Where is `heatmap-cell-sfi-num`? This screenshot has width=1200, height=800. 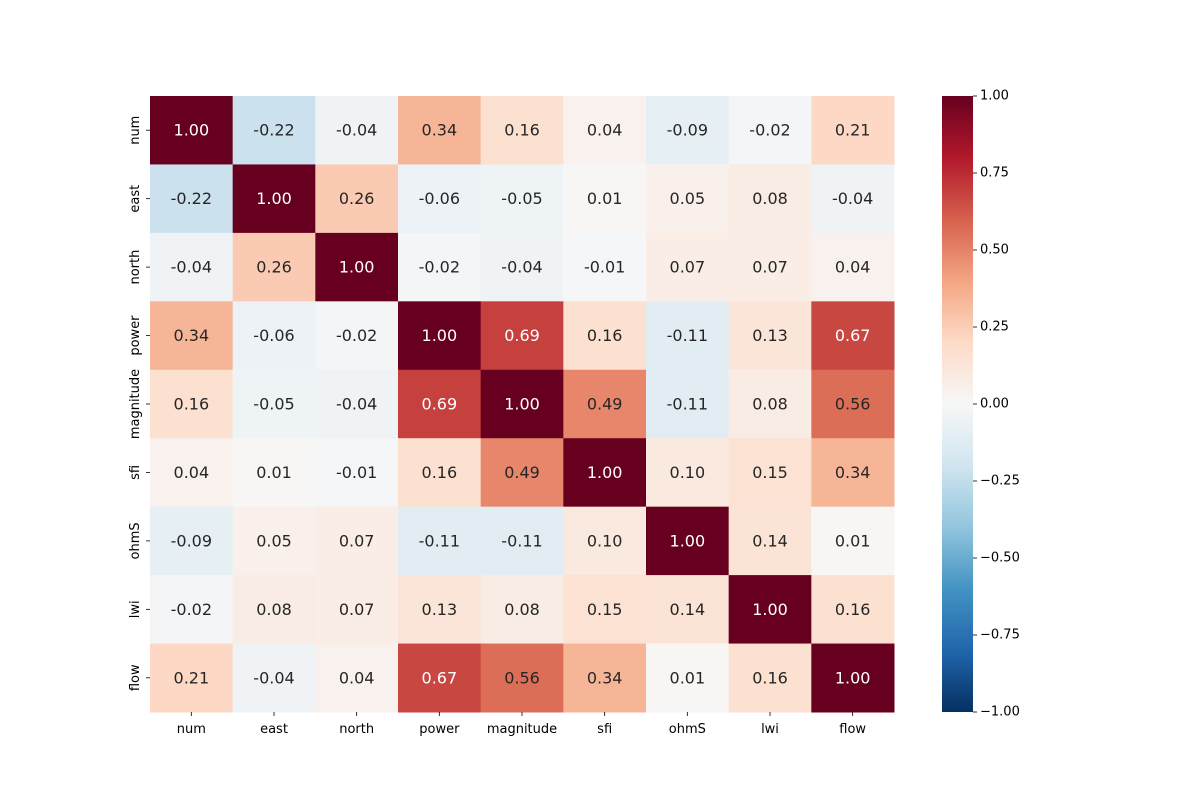
heatmap-cell-sfi-num is located at coordinates (192, 473).